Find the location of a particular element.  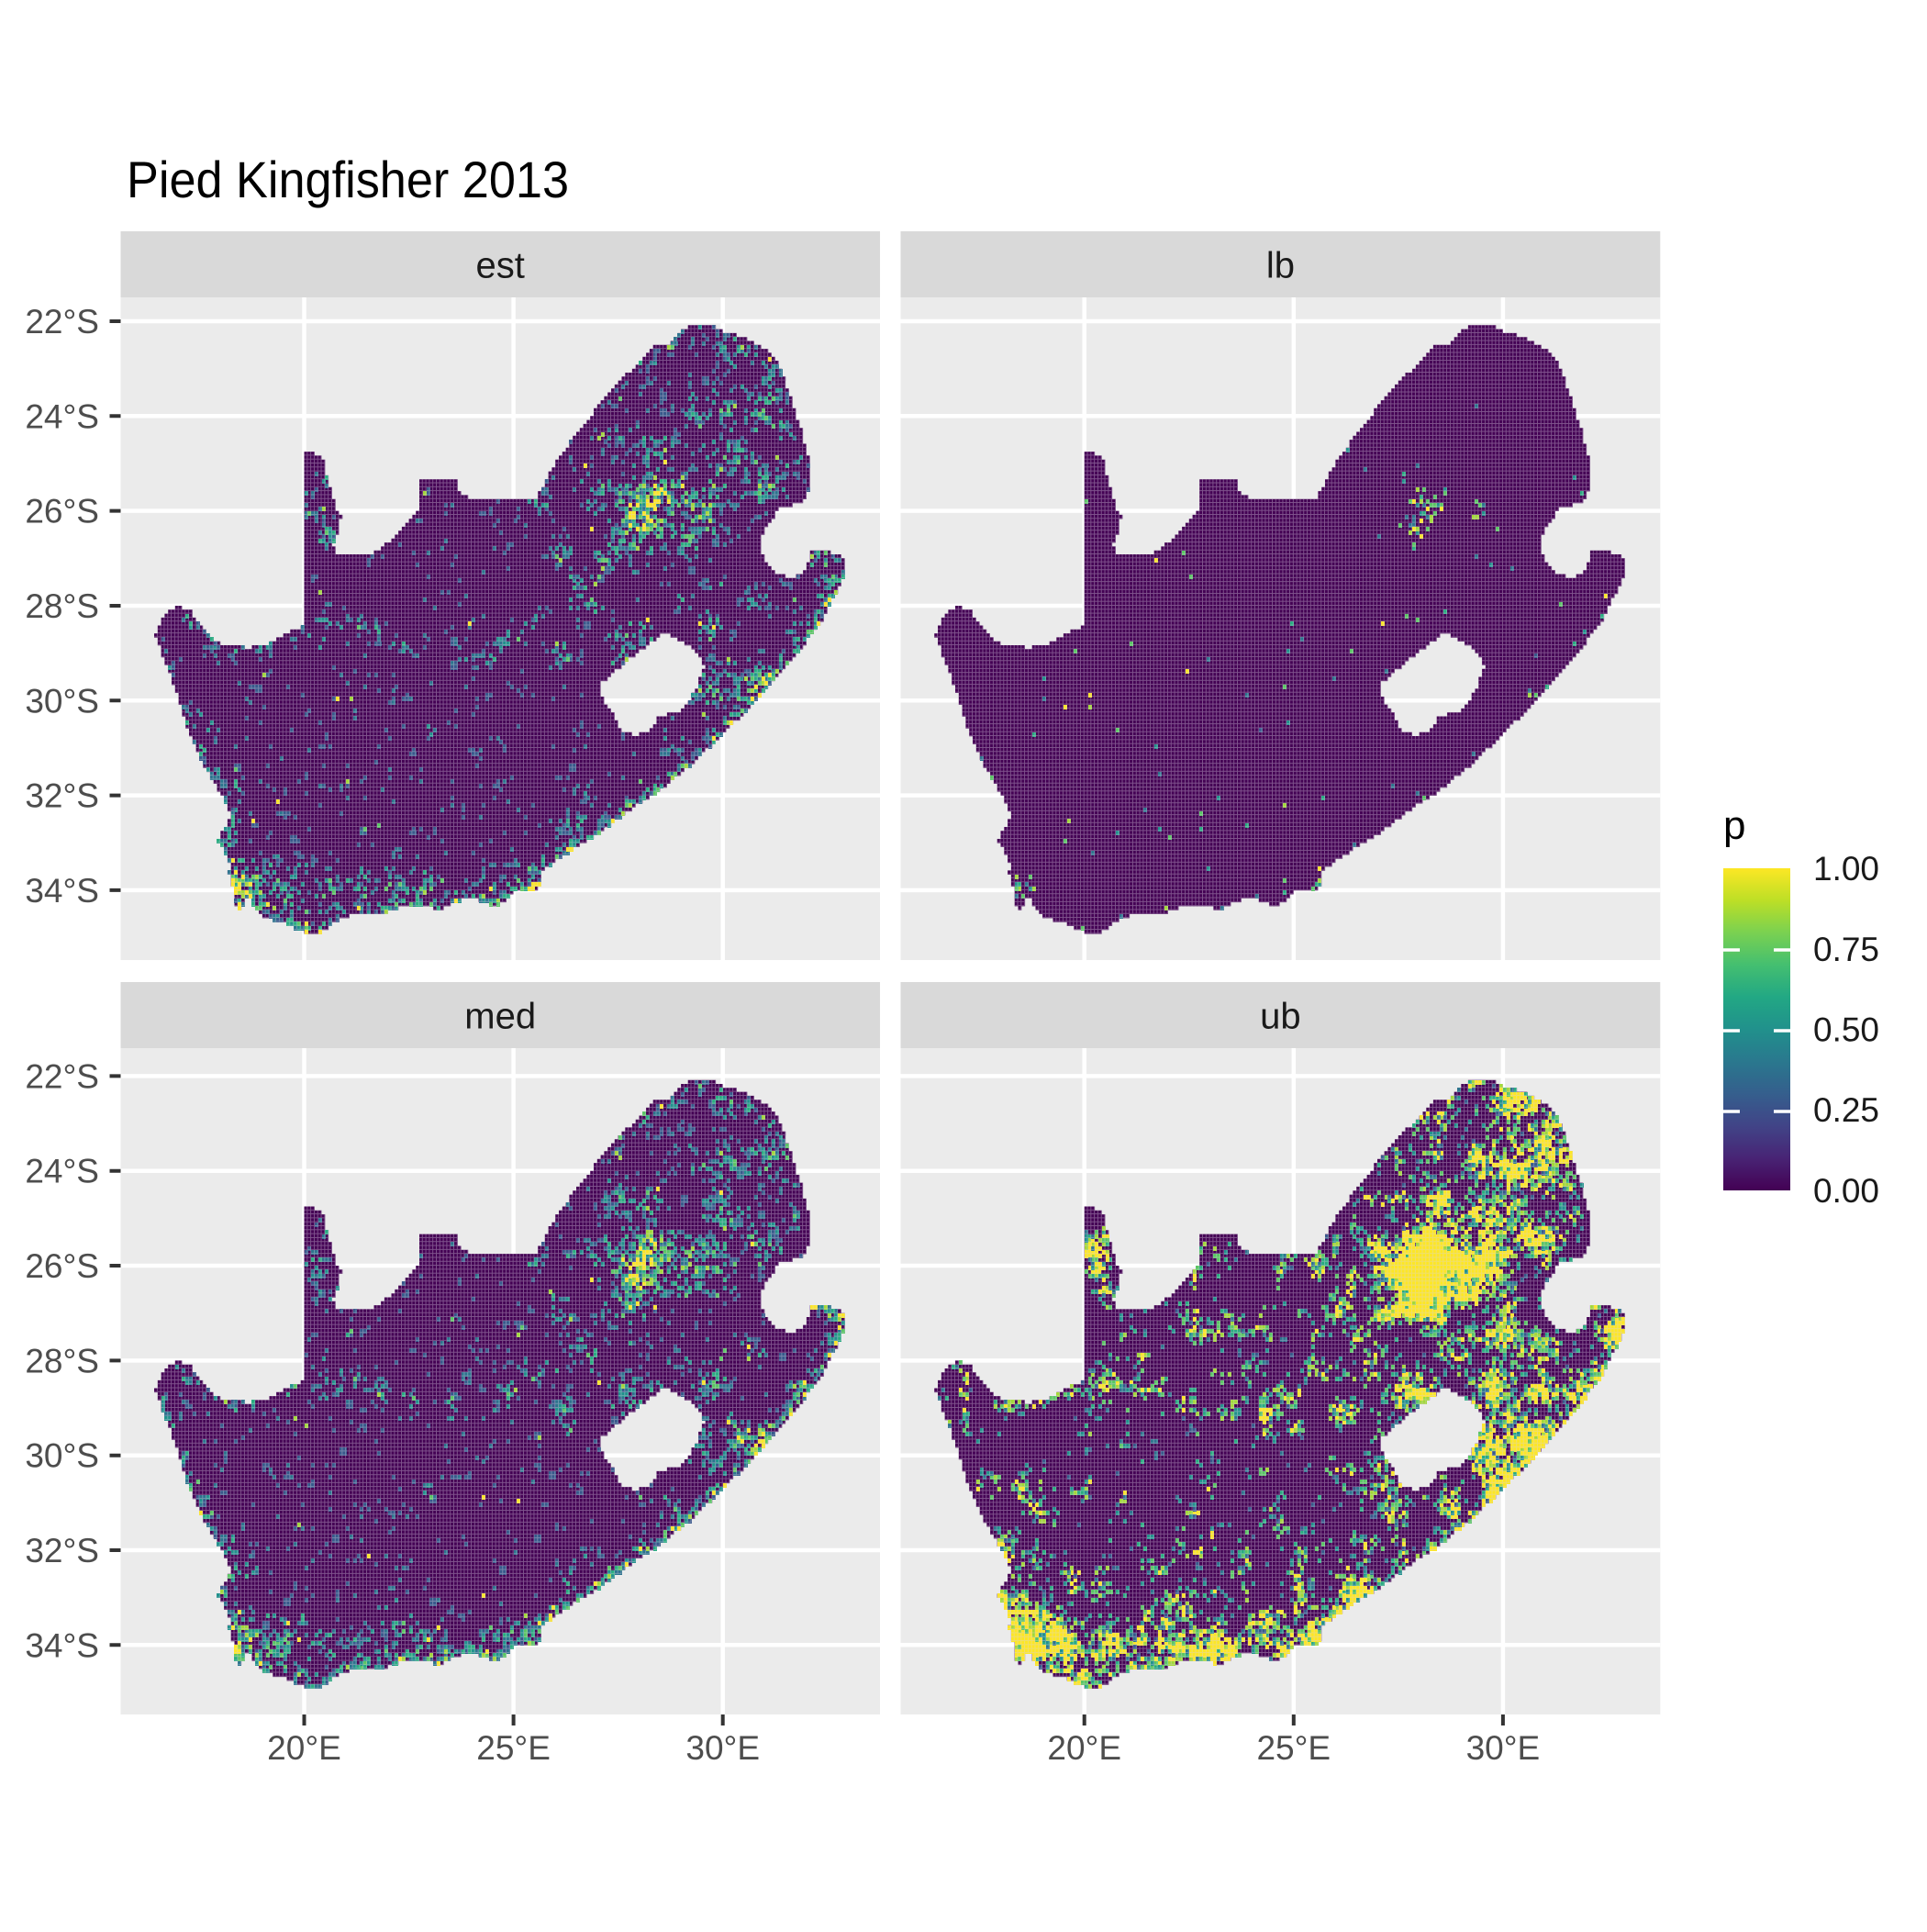

svg-text: 1.00 is located at coordinates (1846, 869).